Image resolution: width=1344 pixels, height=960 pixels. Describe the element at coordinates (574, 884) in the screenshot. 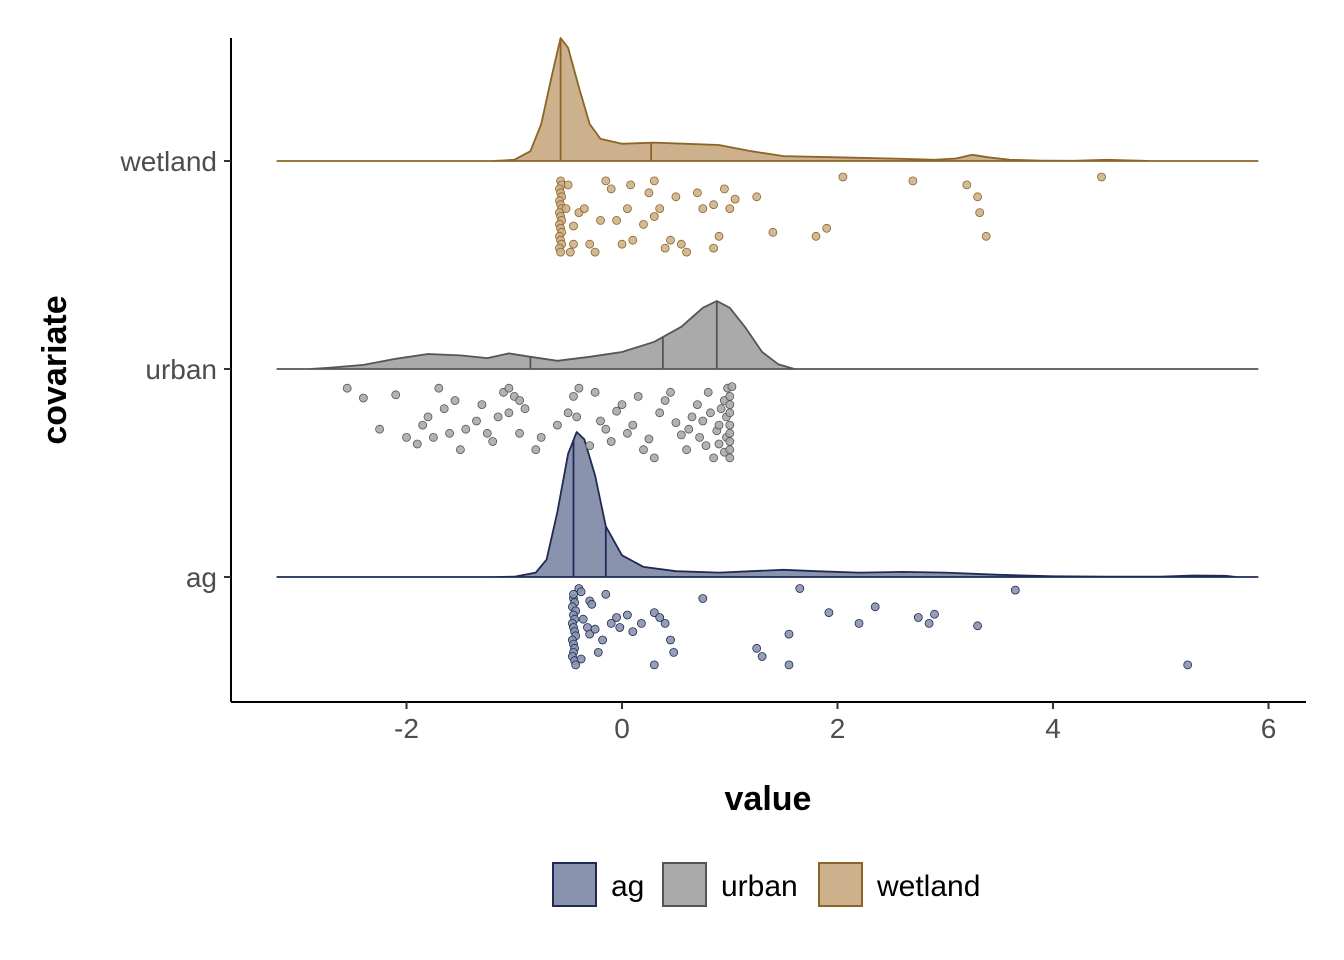

I see `legend-swatch-ag` at that location.